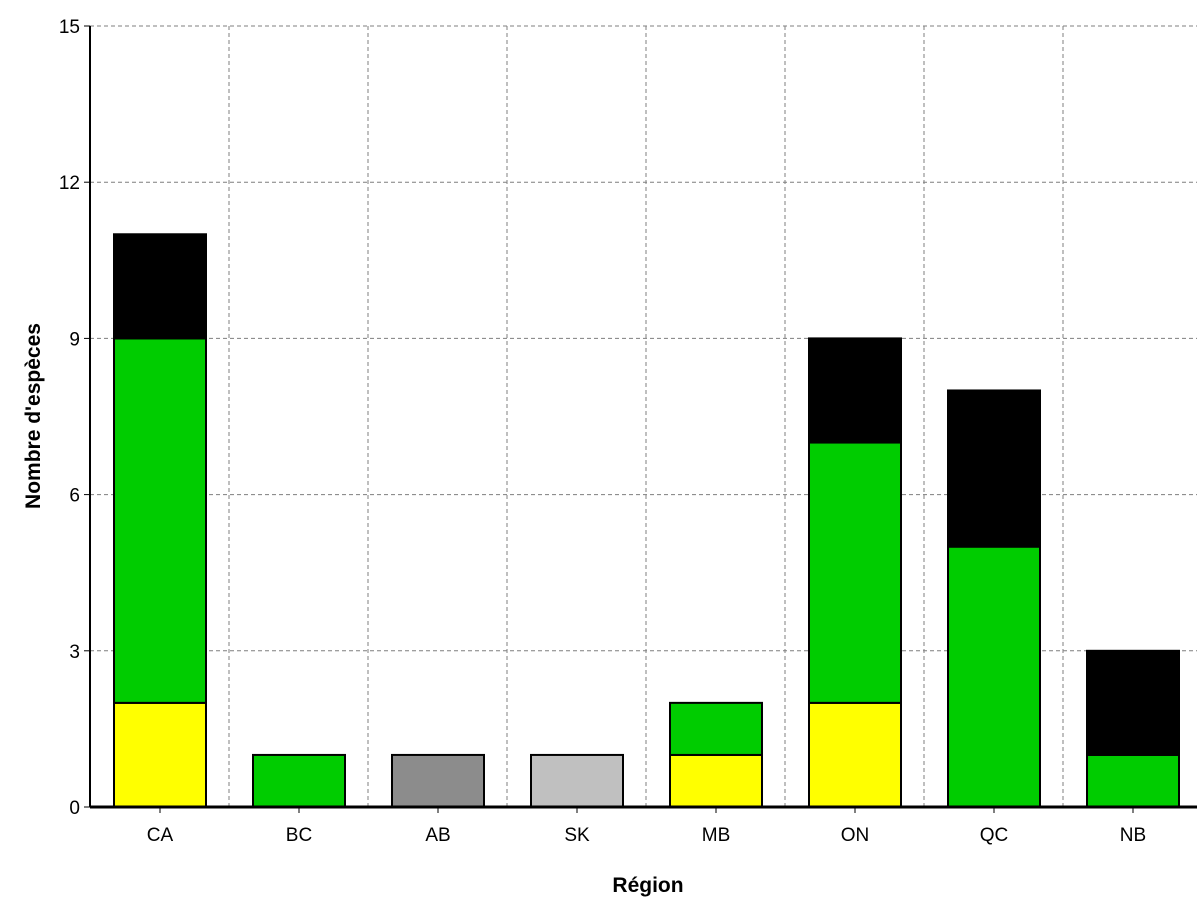 The height and width of the screenshot is (911, 1197). I want to click on y-tick-label: 12, so click(69, 183).